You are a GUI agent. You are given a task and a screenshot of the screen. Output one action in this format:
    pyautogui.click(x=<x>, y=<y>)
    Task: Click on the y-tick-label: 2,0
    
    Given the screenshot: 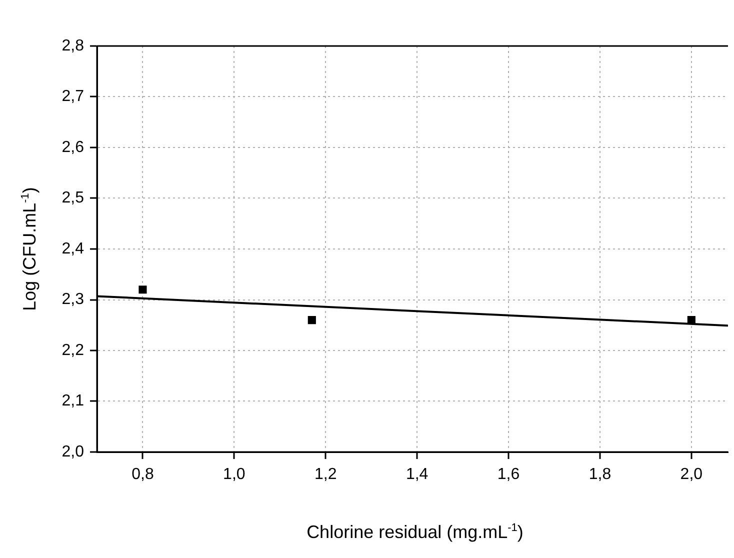 What is the action you would take?
    pyautogui.click(x=73, y=451)
    